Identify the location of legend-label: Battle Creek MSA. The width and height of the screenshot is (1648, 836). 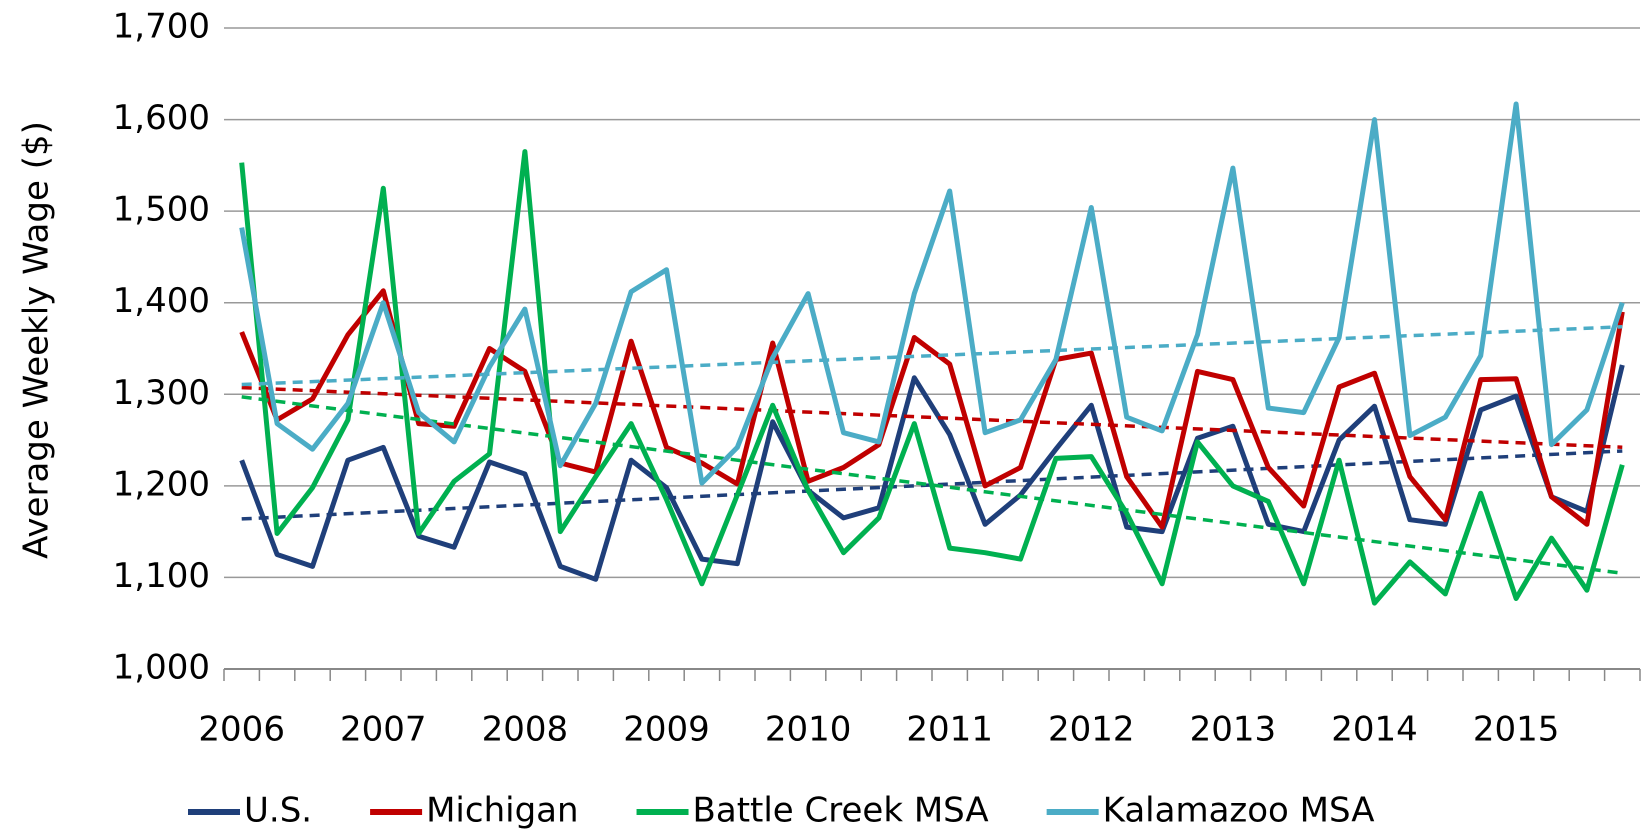
(841, 811).